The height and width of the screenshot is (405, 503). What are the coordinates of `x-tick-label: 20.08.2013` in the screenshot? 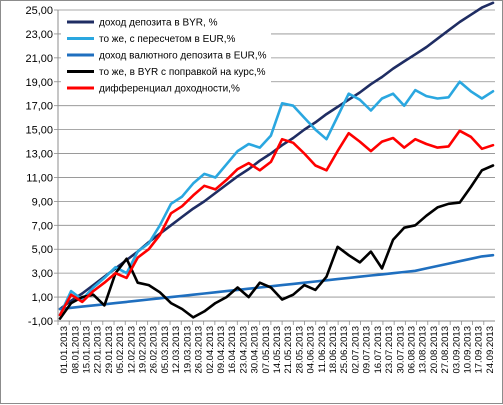 It's located at (434, 350).